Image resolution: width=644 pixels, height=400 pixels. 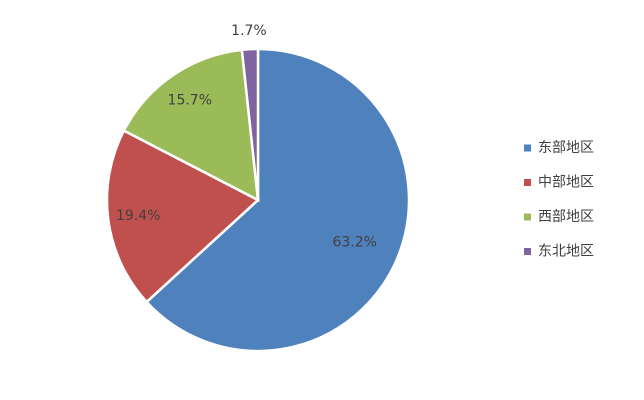 What do you see at coordinates (249, 31) in the screenshot?
I see `data-label: 1.7%` at bounding box center [249, 31].